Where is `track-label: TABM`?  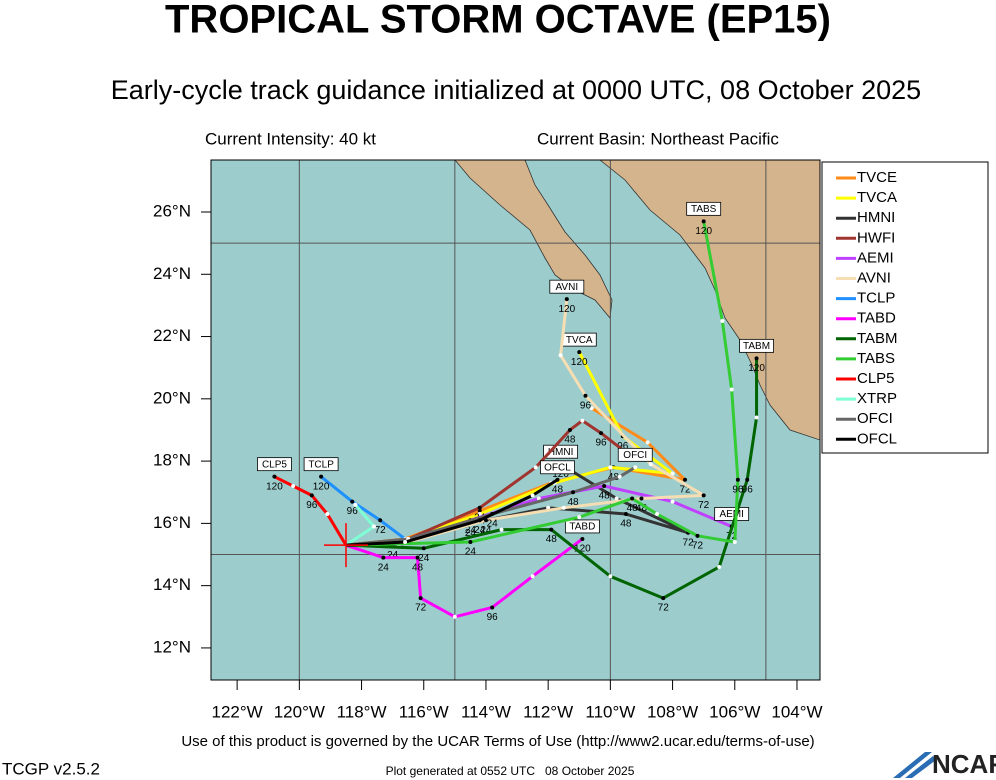
track-label: TABM is located at coordinates (756, 346).